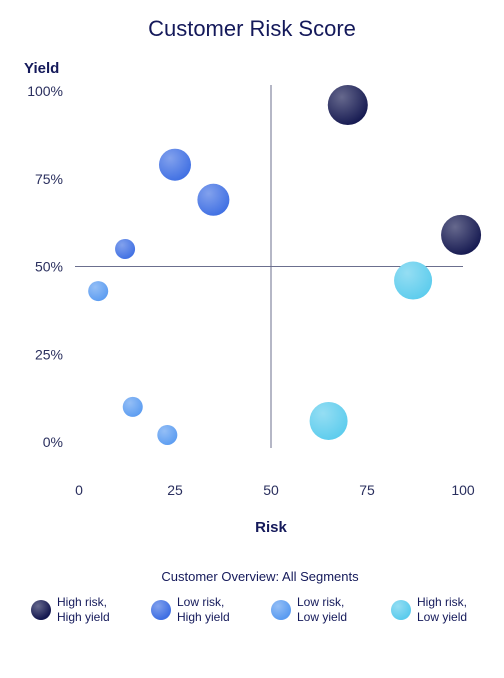 Image resolution: width=504 pixels, height=678 pixels. What do you see at coordinates (271, 490) in the screenshot?
I see `x-tick-label: 50` at bounding box center [271, 490].